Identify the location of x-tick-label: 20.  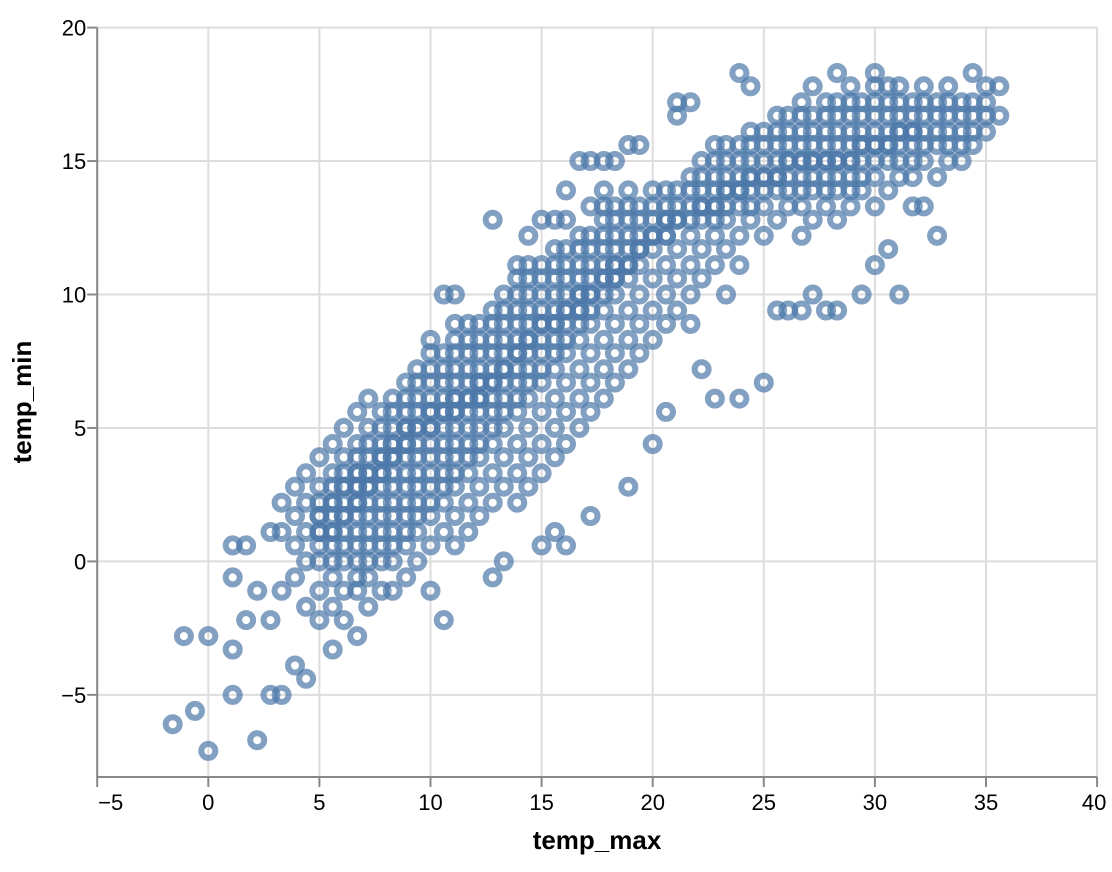
(652, 802).